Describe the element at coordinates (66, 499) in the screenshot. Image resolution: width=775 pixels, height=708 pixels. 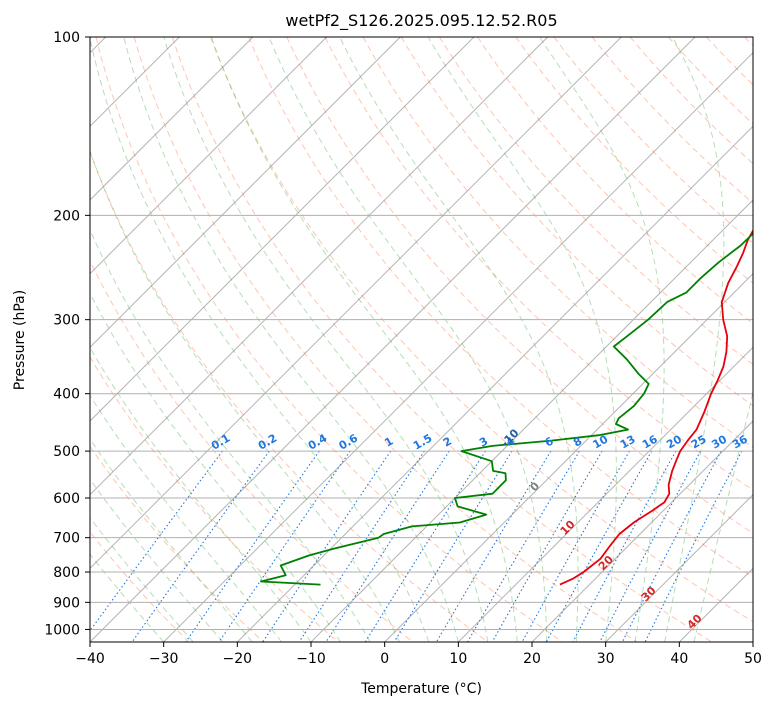
I see `y-tick-label: 600` at that location.